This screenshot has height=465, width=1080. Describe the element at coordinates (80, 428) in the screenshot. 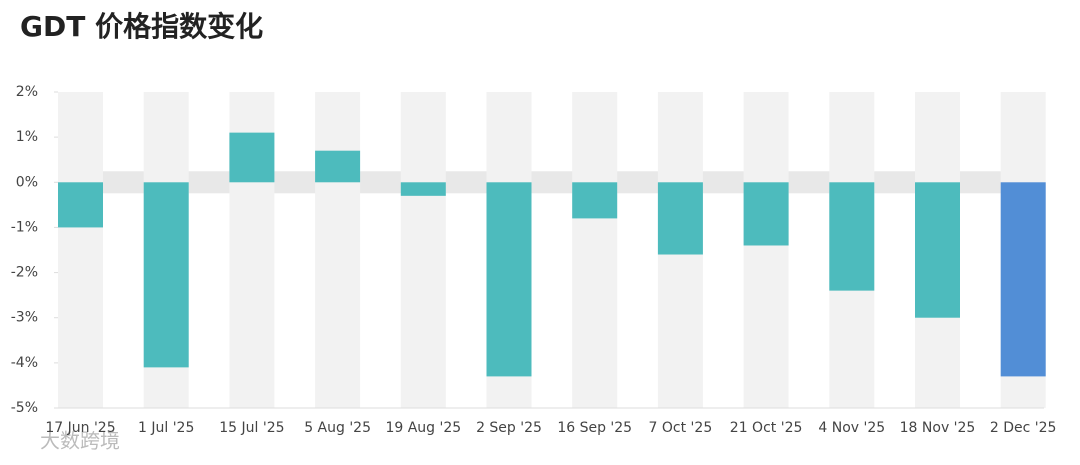

I see `x-tick-label: 17 Jun '25` at that location.